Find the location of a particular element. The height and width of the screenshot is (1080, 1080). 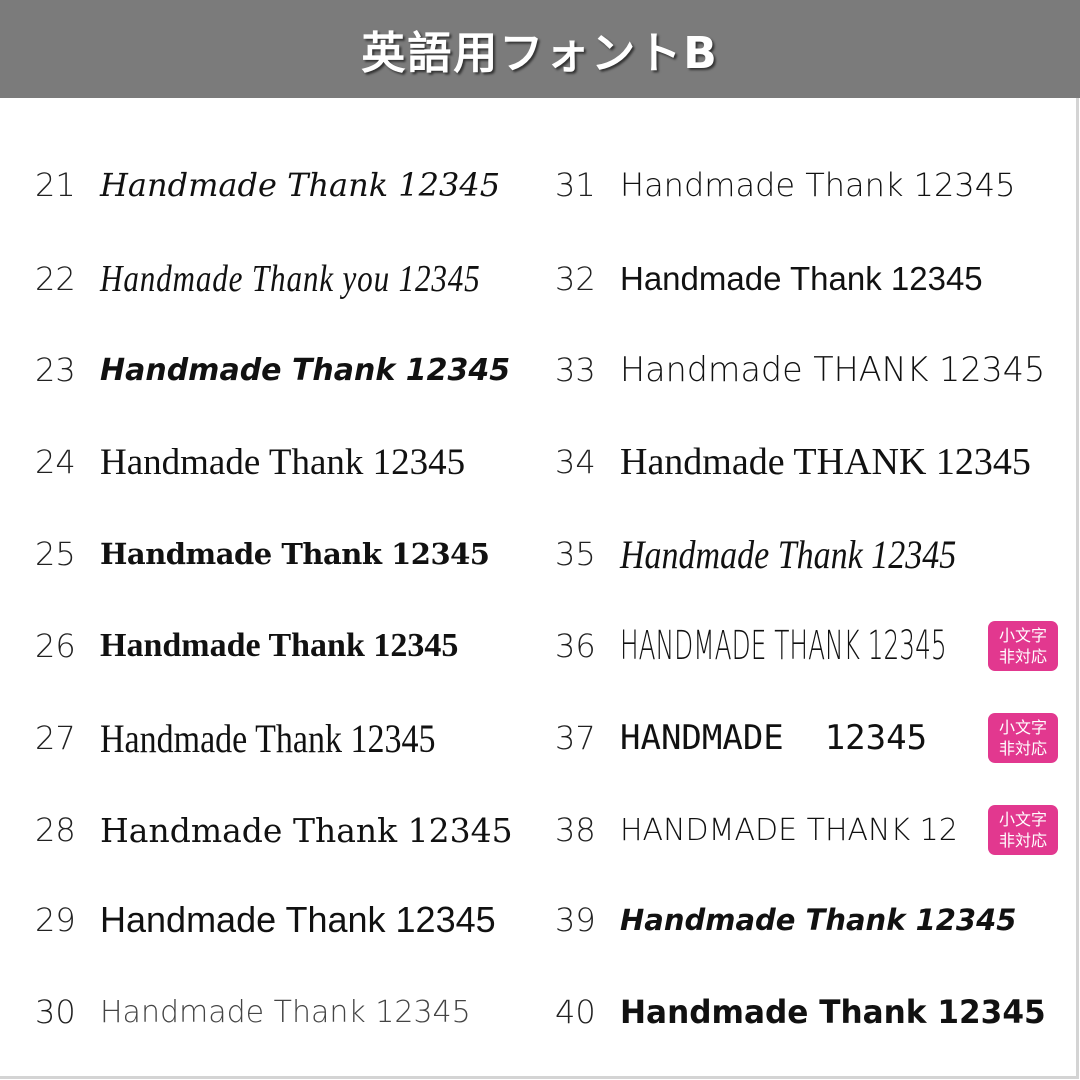

font-sample-row: 23 Handmade Thank 12345 is located at coordinates (272, 370).